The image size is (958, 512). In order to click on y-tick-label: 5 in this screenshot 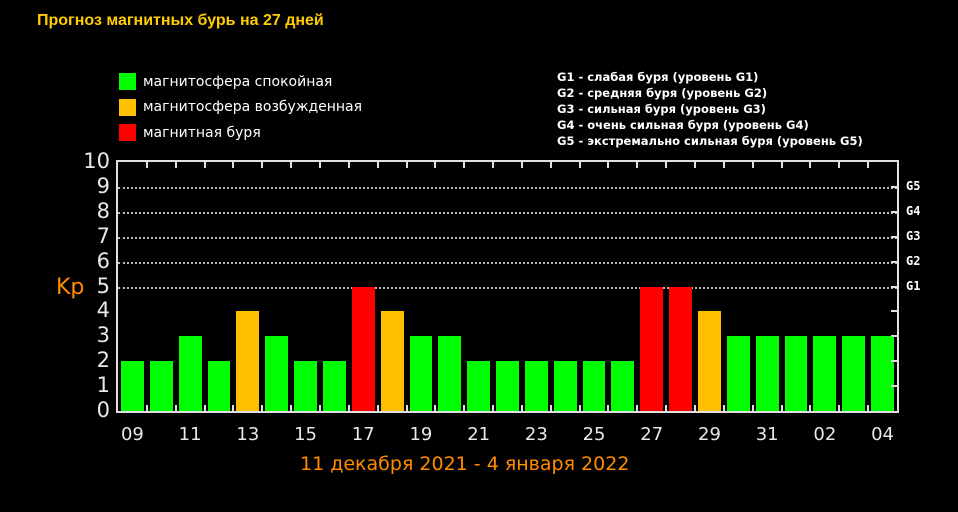, I will do `click(103, 285)`.